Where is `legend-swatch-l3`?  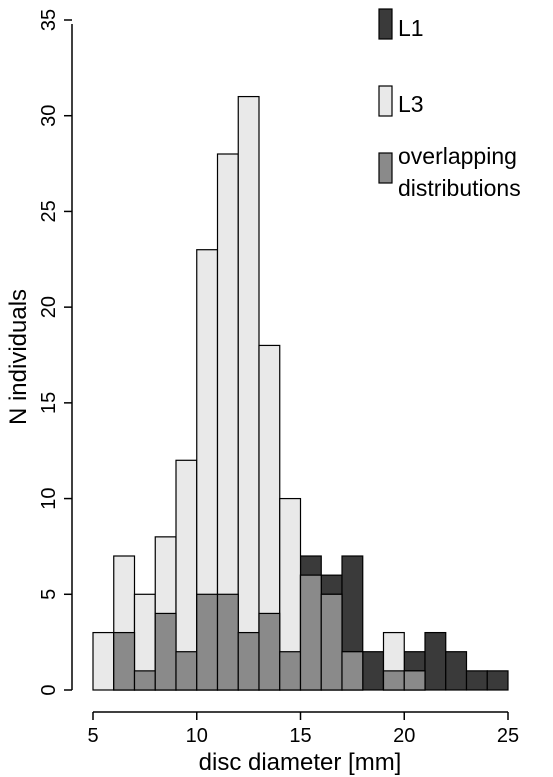
legend-swatch-l3 is located at coordinates (385, 101).